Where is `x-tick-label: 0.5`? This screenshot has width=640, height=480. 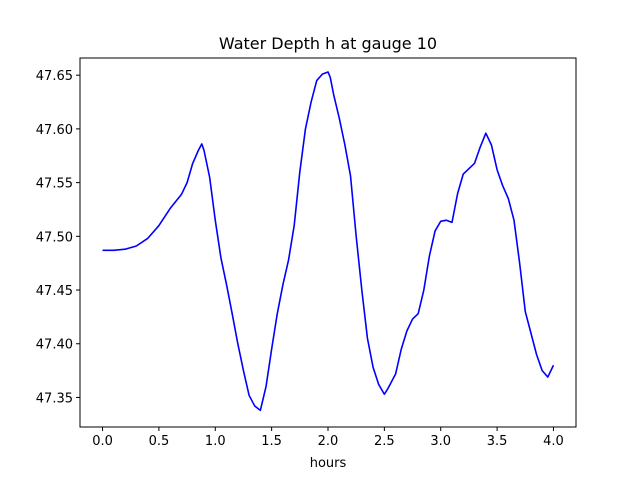 x-tick-label: 0.5 is located at coordinates (159, 441).